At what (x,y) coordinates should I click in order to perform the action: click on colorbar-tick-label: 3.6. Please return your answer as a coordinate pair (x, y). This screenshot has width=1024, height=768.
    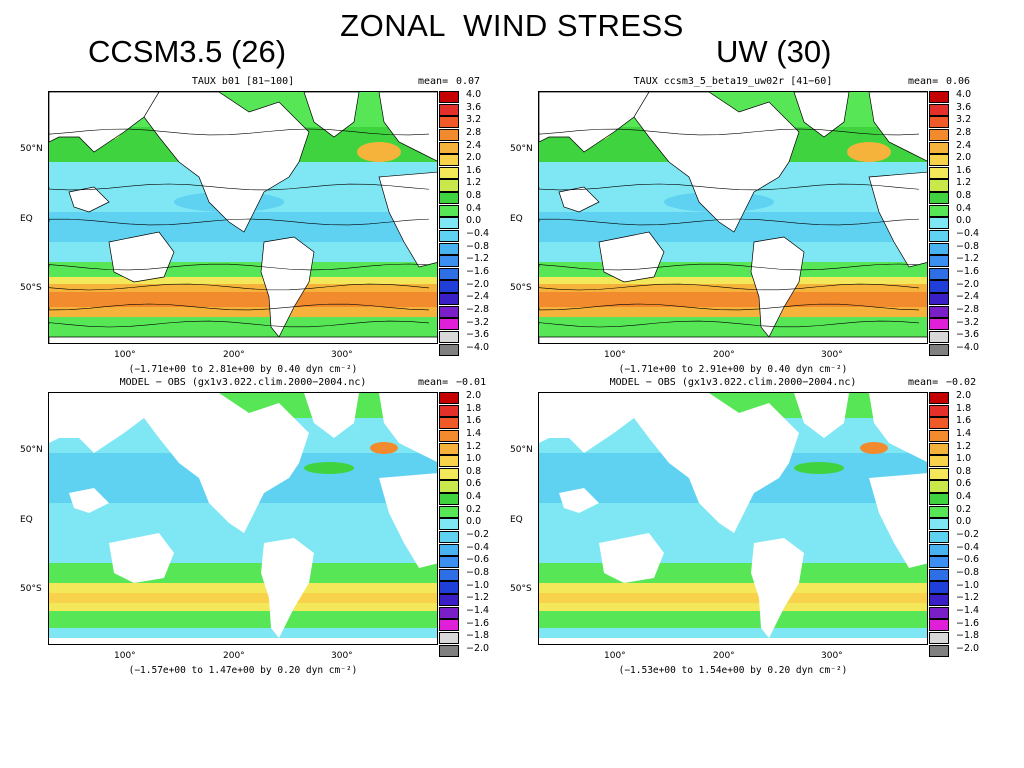
    Looking at the image, I should click on (474, 107).